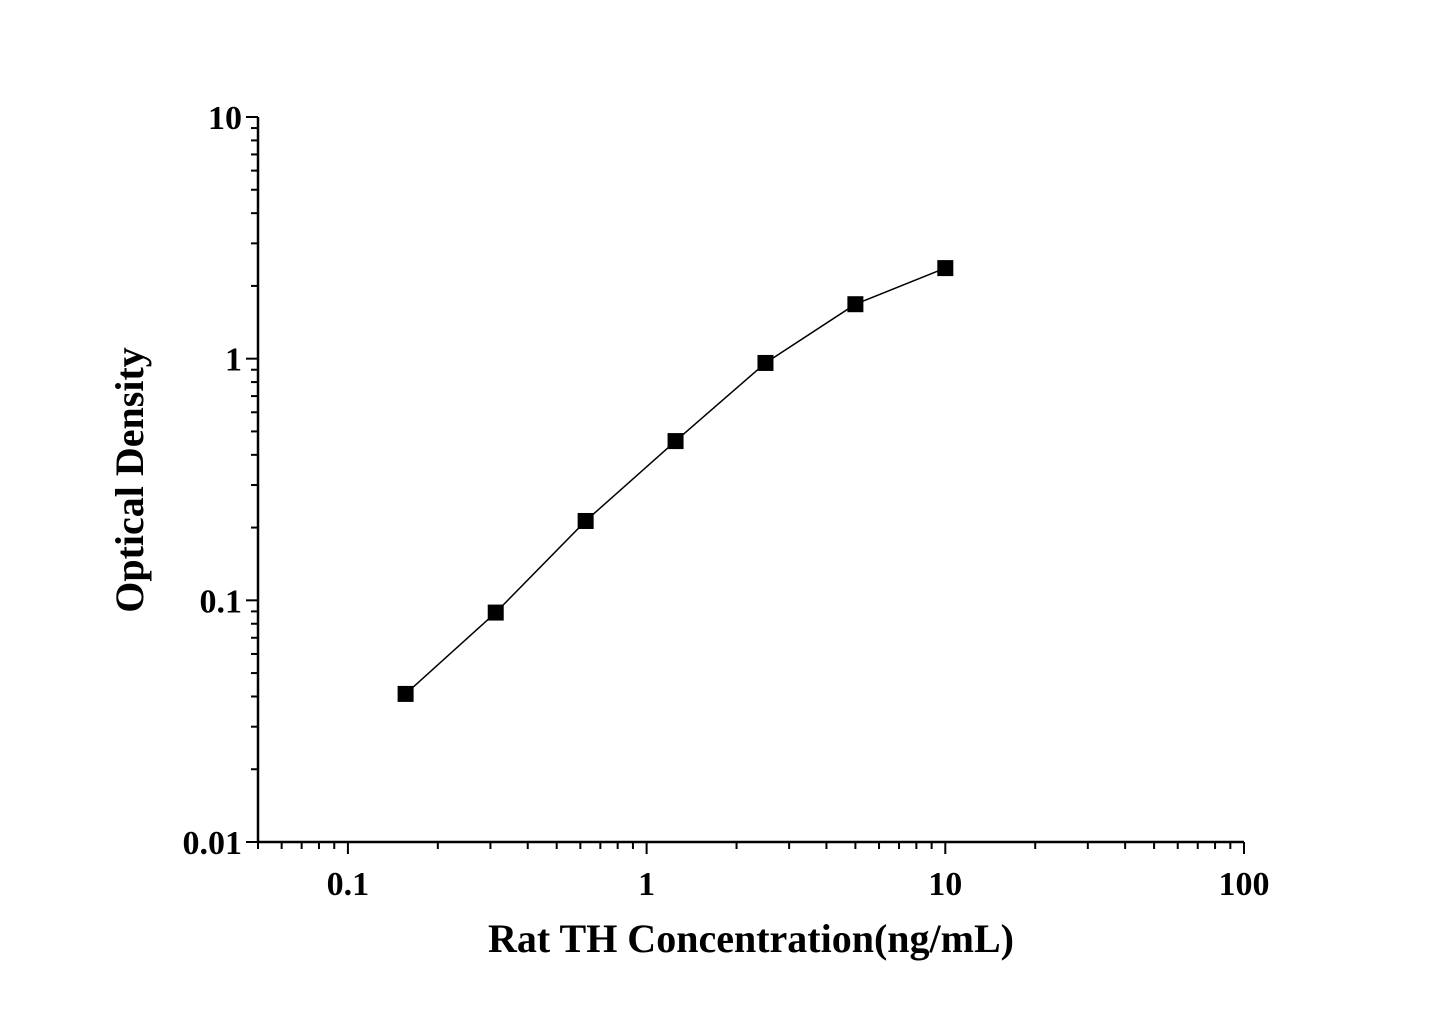 This screenshot has height=1009, width=1445. What do you see at coordinates (233, 360) in the screenshot?
I see `y-tick-label: 1` at bounding box center [233, 360].